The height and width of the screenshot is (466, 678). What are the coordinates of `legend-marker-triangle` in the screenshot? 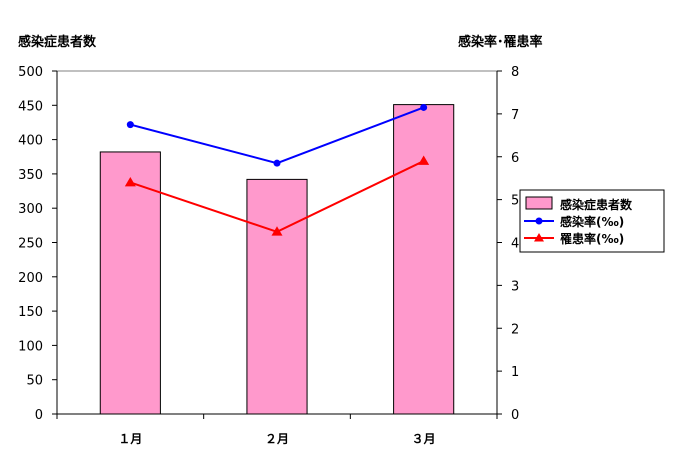 It's located at (539, 237).